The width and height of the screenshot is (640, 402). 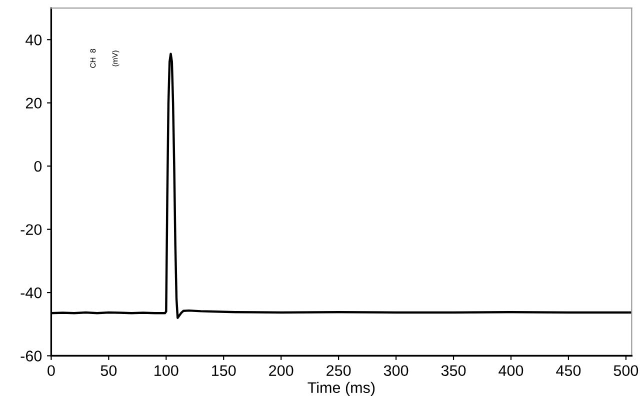 I want to click on x-tick-label: 350, so click(x=453, y=370).